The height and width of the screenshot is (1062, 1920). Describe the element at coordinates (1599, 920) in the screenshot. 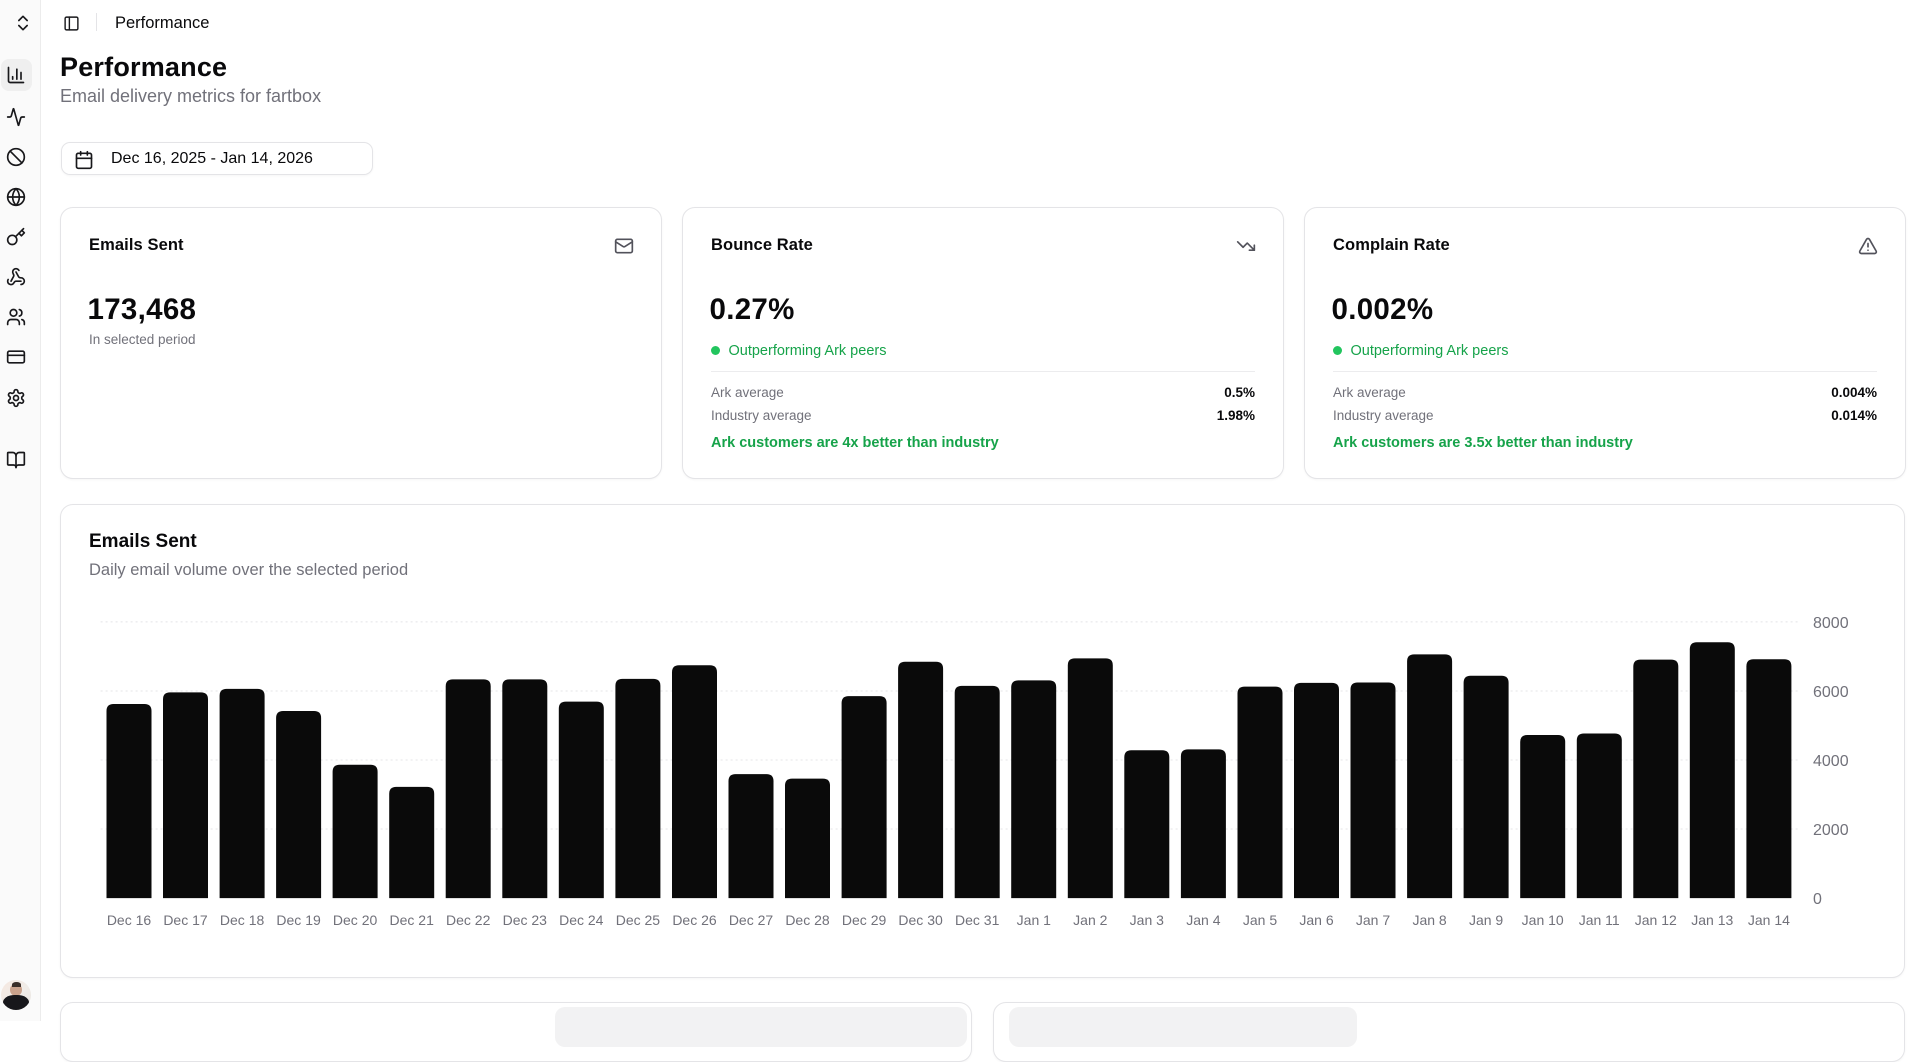

I see `svg-text: Jan 11` at that location.